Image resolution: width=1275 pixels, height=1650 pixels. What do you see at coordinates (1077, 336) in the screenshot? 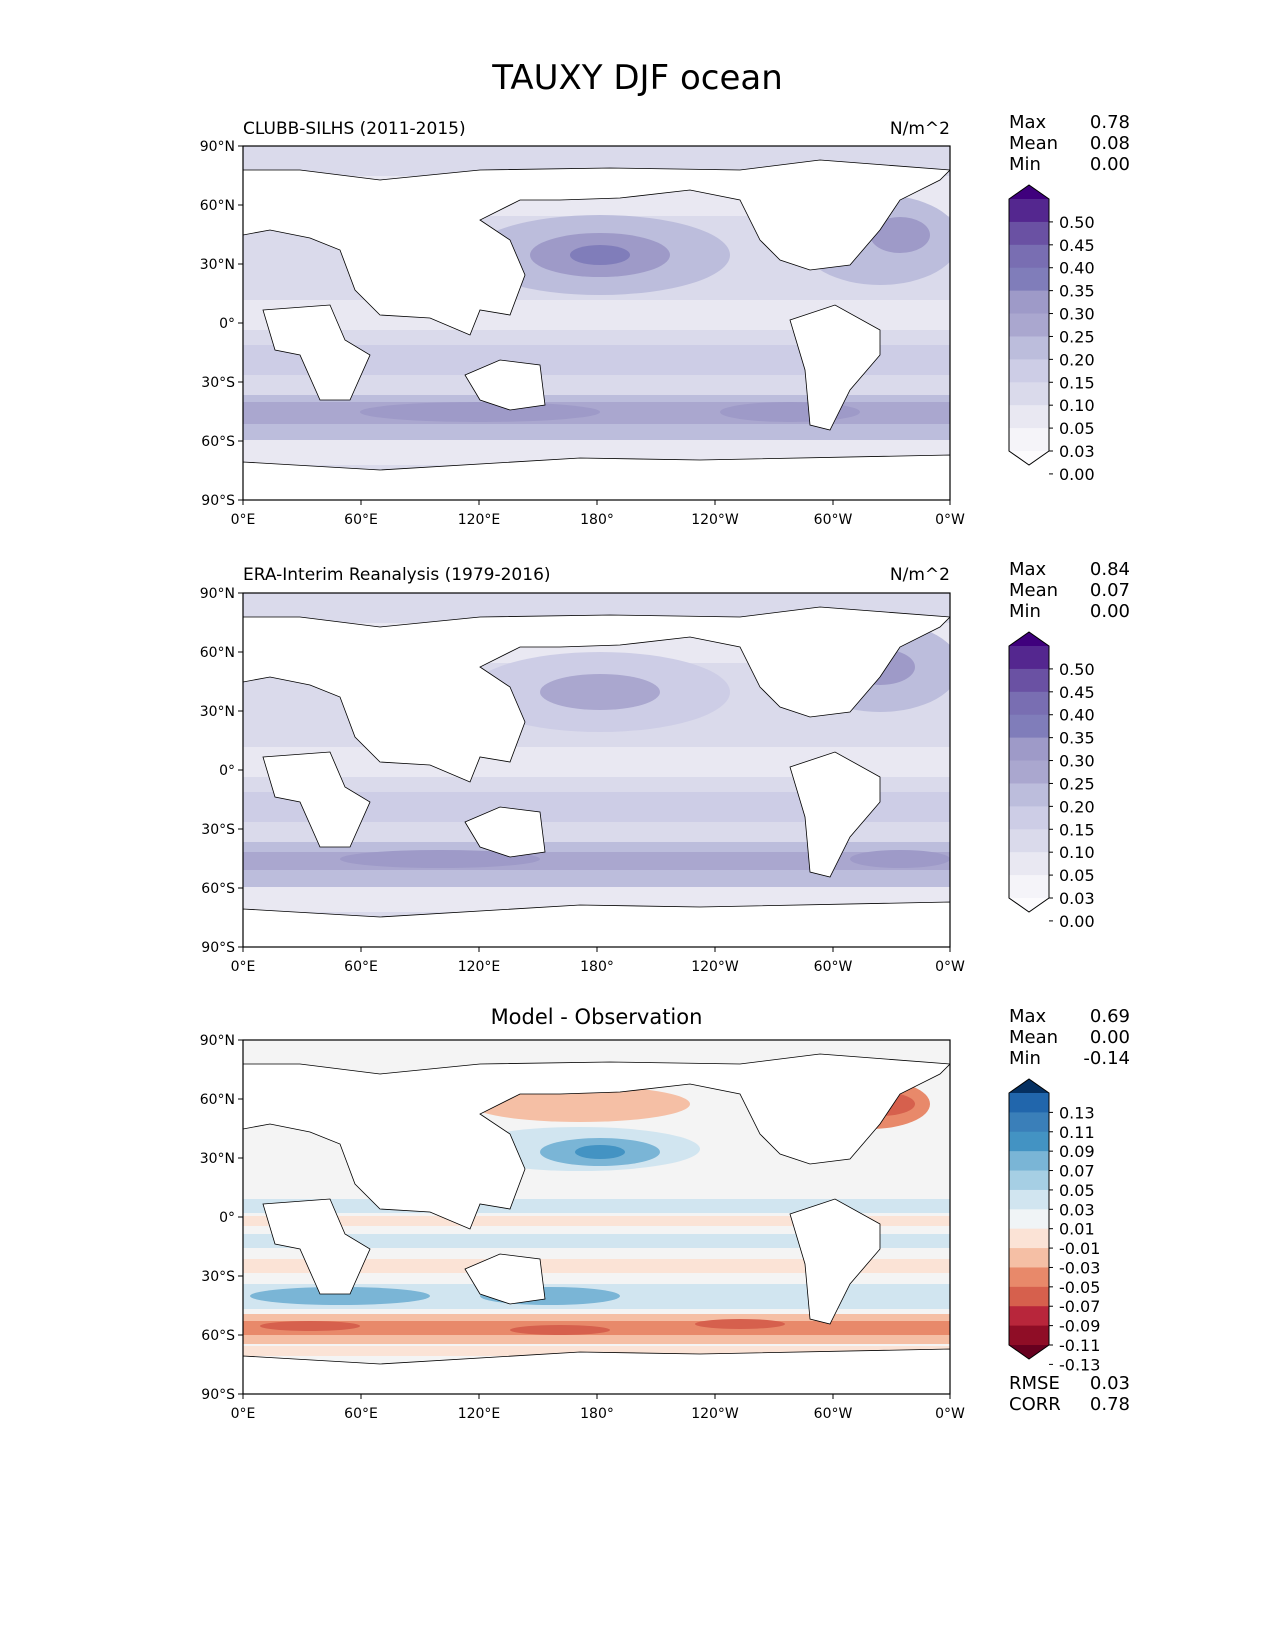
I see `colorbar-tick-label: 0.25` at bounding box center [1077, 336].